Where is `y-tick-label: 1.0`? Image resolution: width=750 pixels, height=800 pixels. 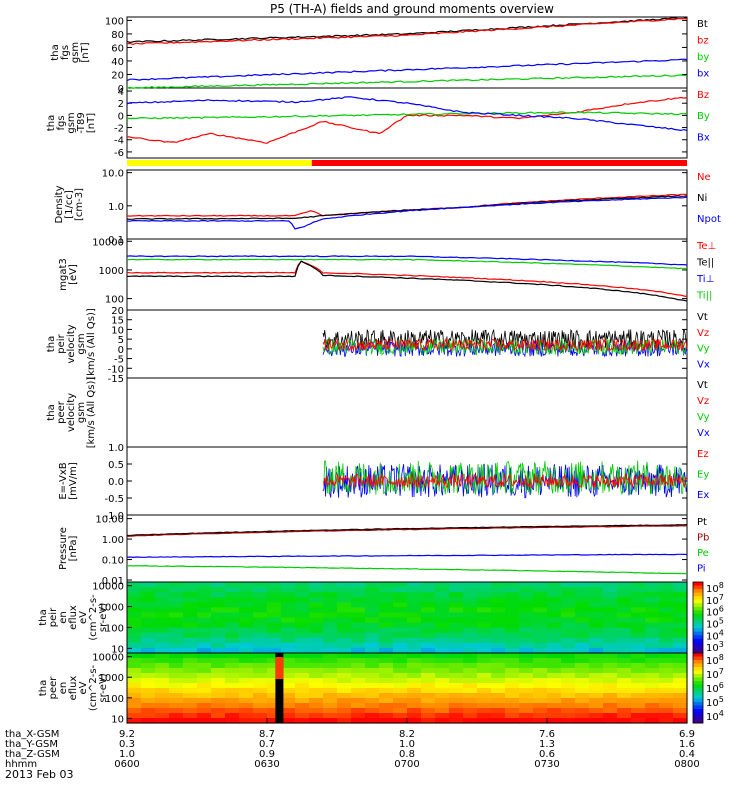 y-tick-label: 1.0 is located at coordinates (116, 448).